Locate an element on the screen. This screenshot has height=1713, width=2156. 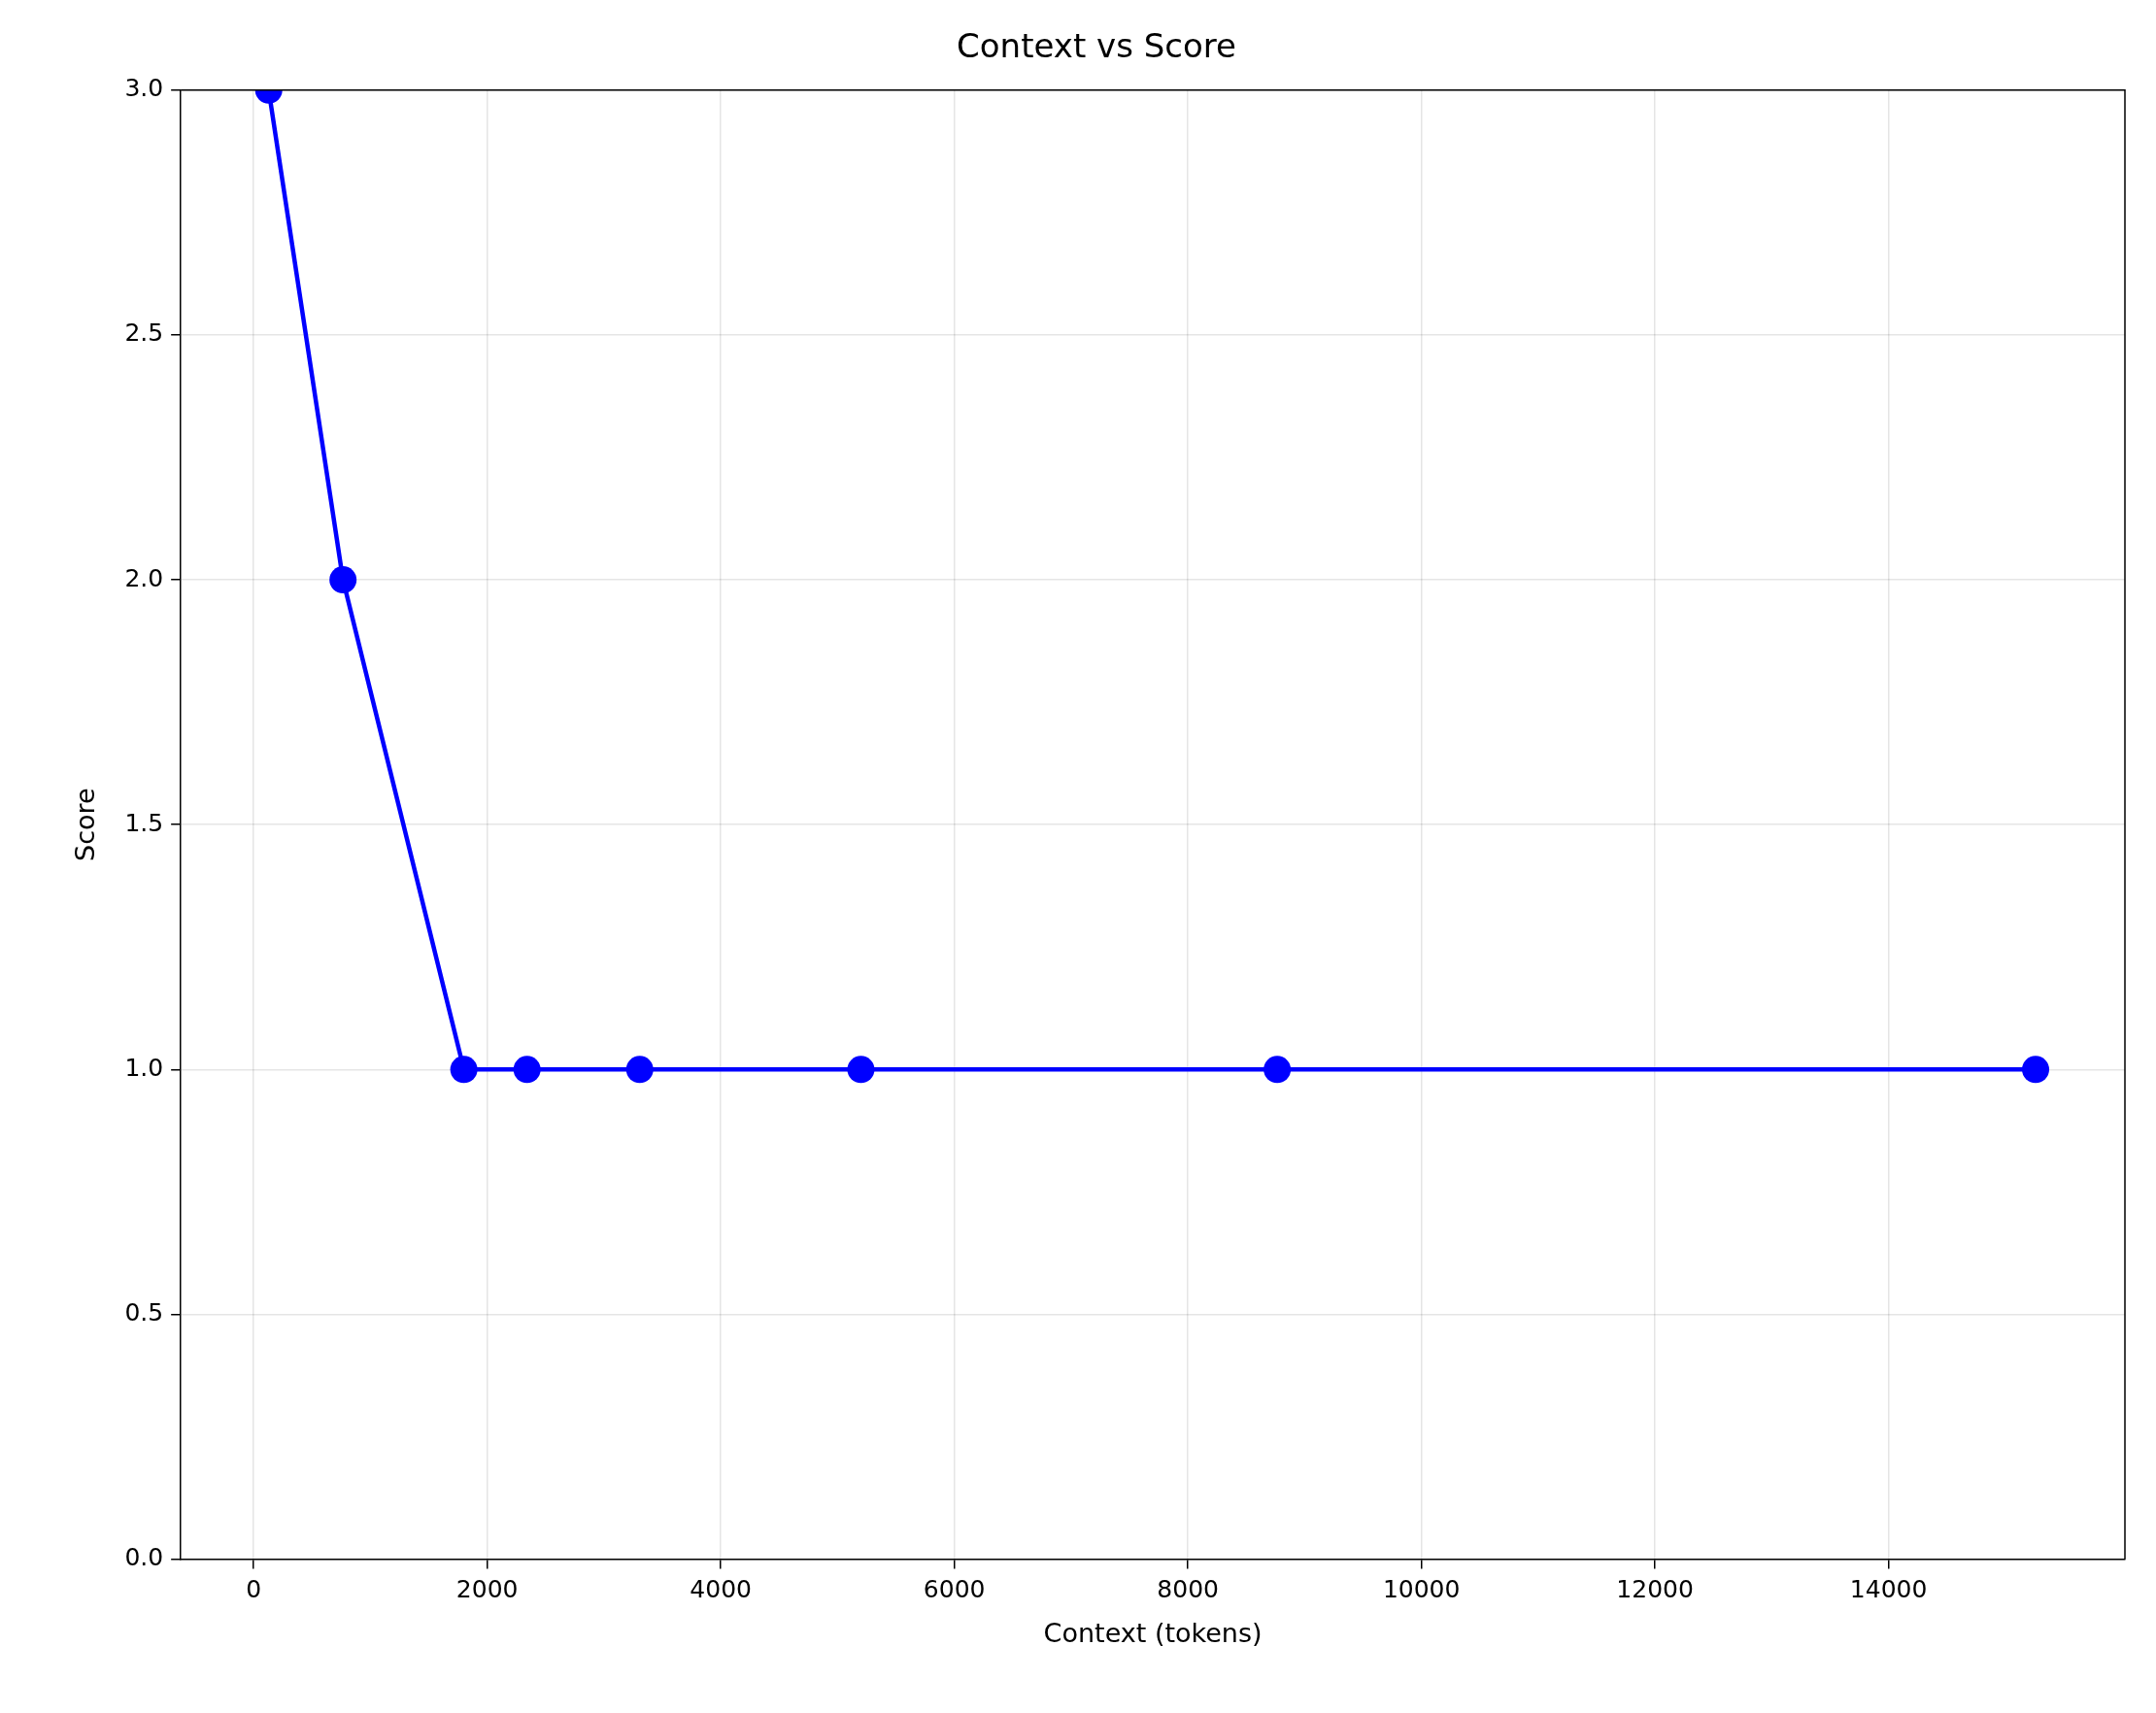
x-tick-label: 6000 is located at coordinates (954, 1589).